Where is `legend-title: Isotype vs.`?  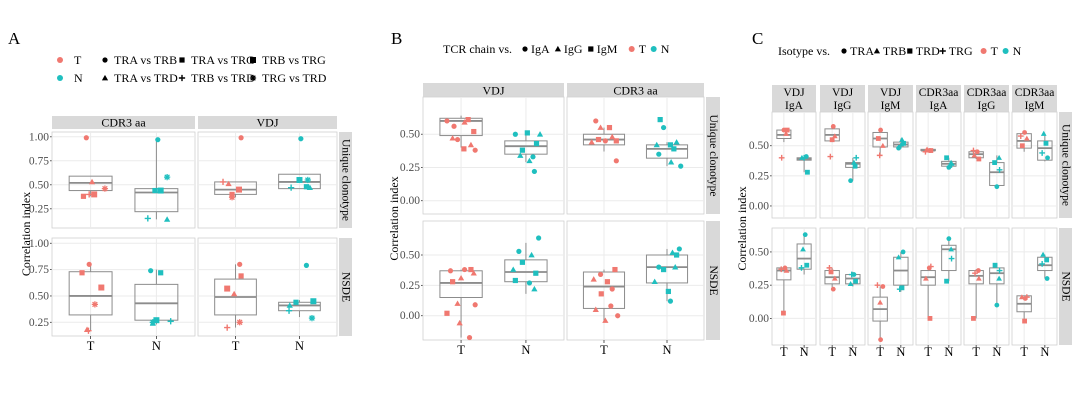
legend-title: Isotype vs. is located at coordinates (804, 51).